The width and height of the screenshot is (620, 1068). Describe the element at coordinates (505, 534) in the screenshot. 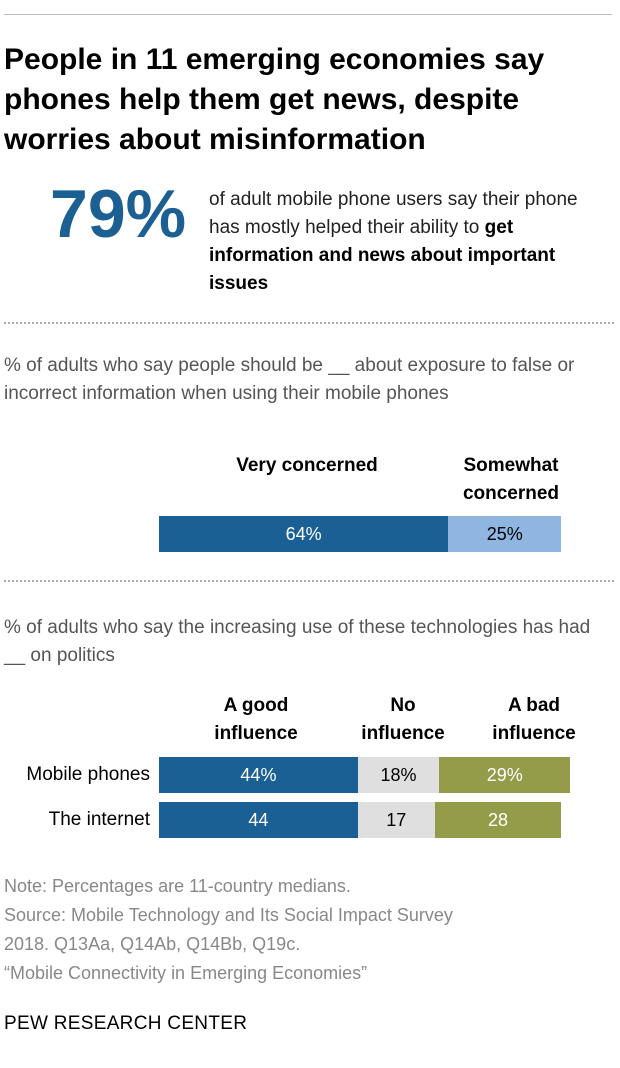

I see `bar-somewhat-concerned: 25%` at that location.